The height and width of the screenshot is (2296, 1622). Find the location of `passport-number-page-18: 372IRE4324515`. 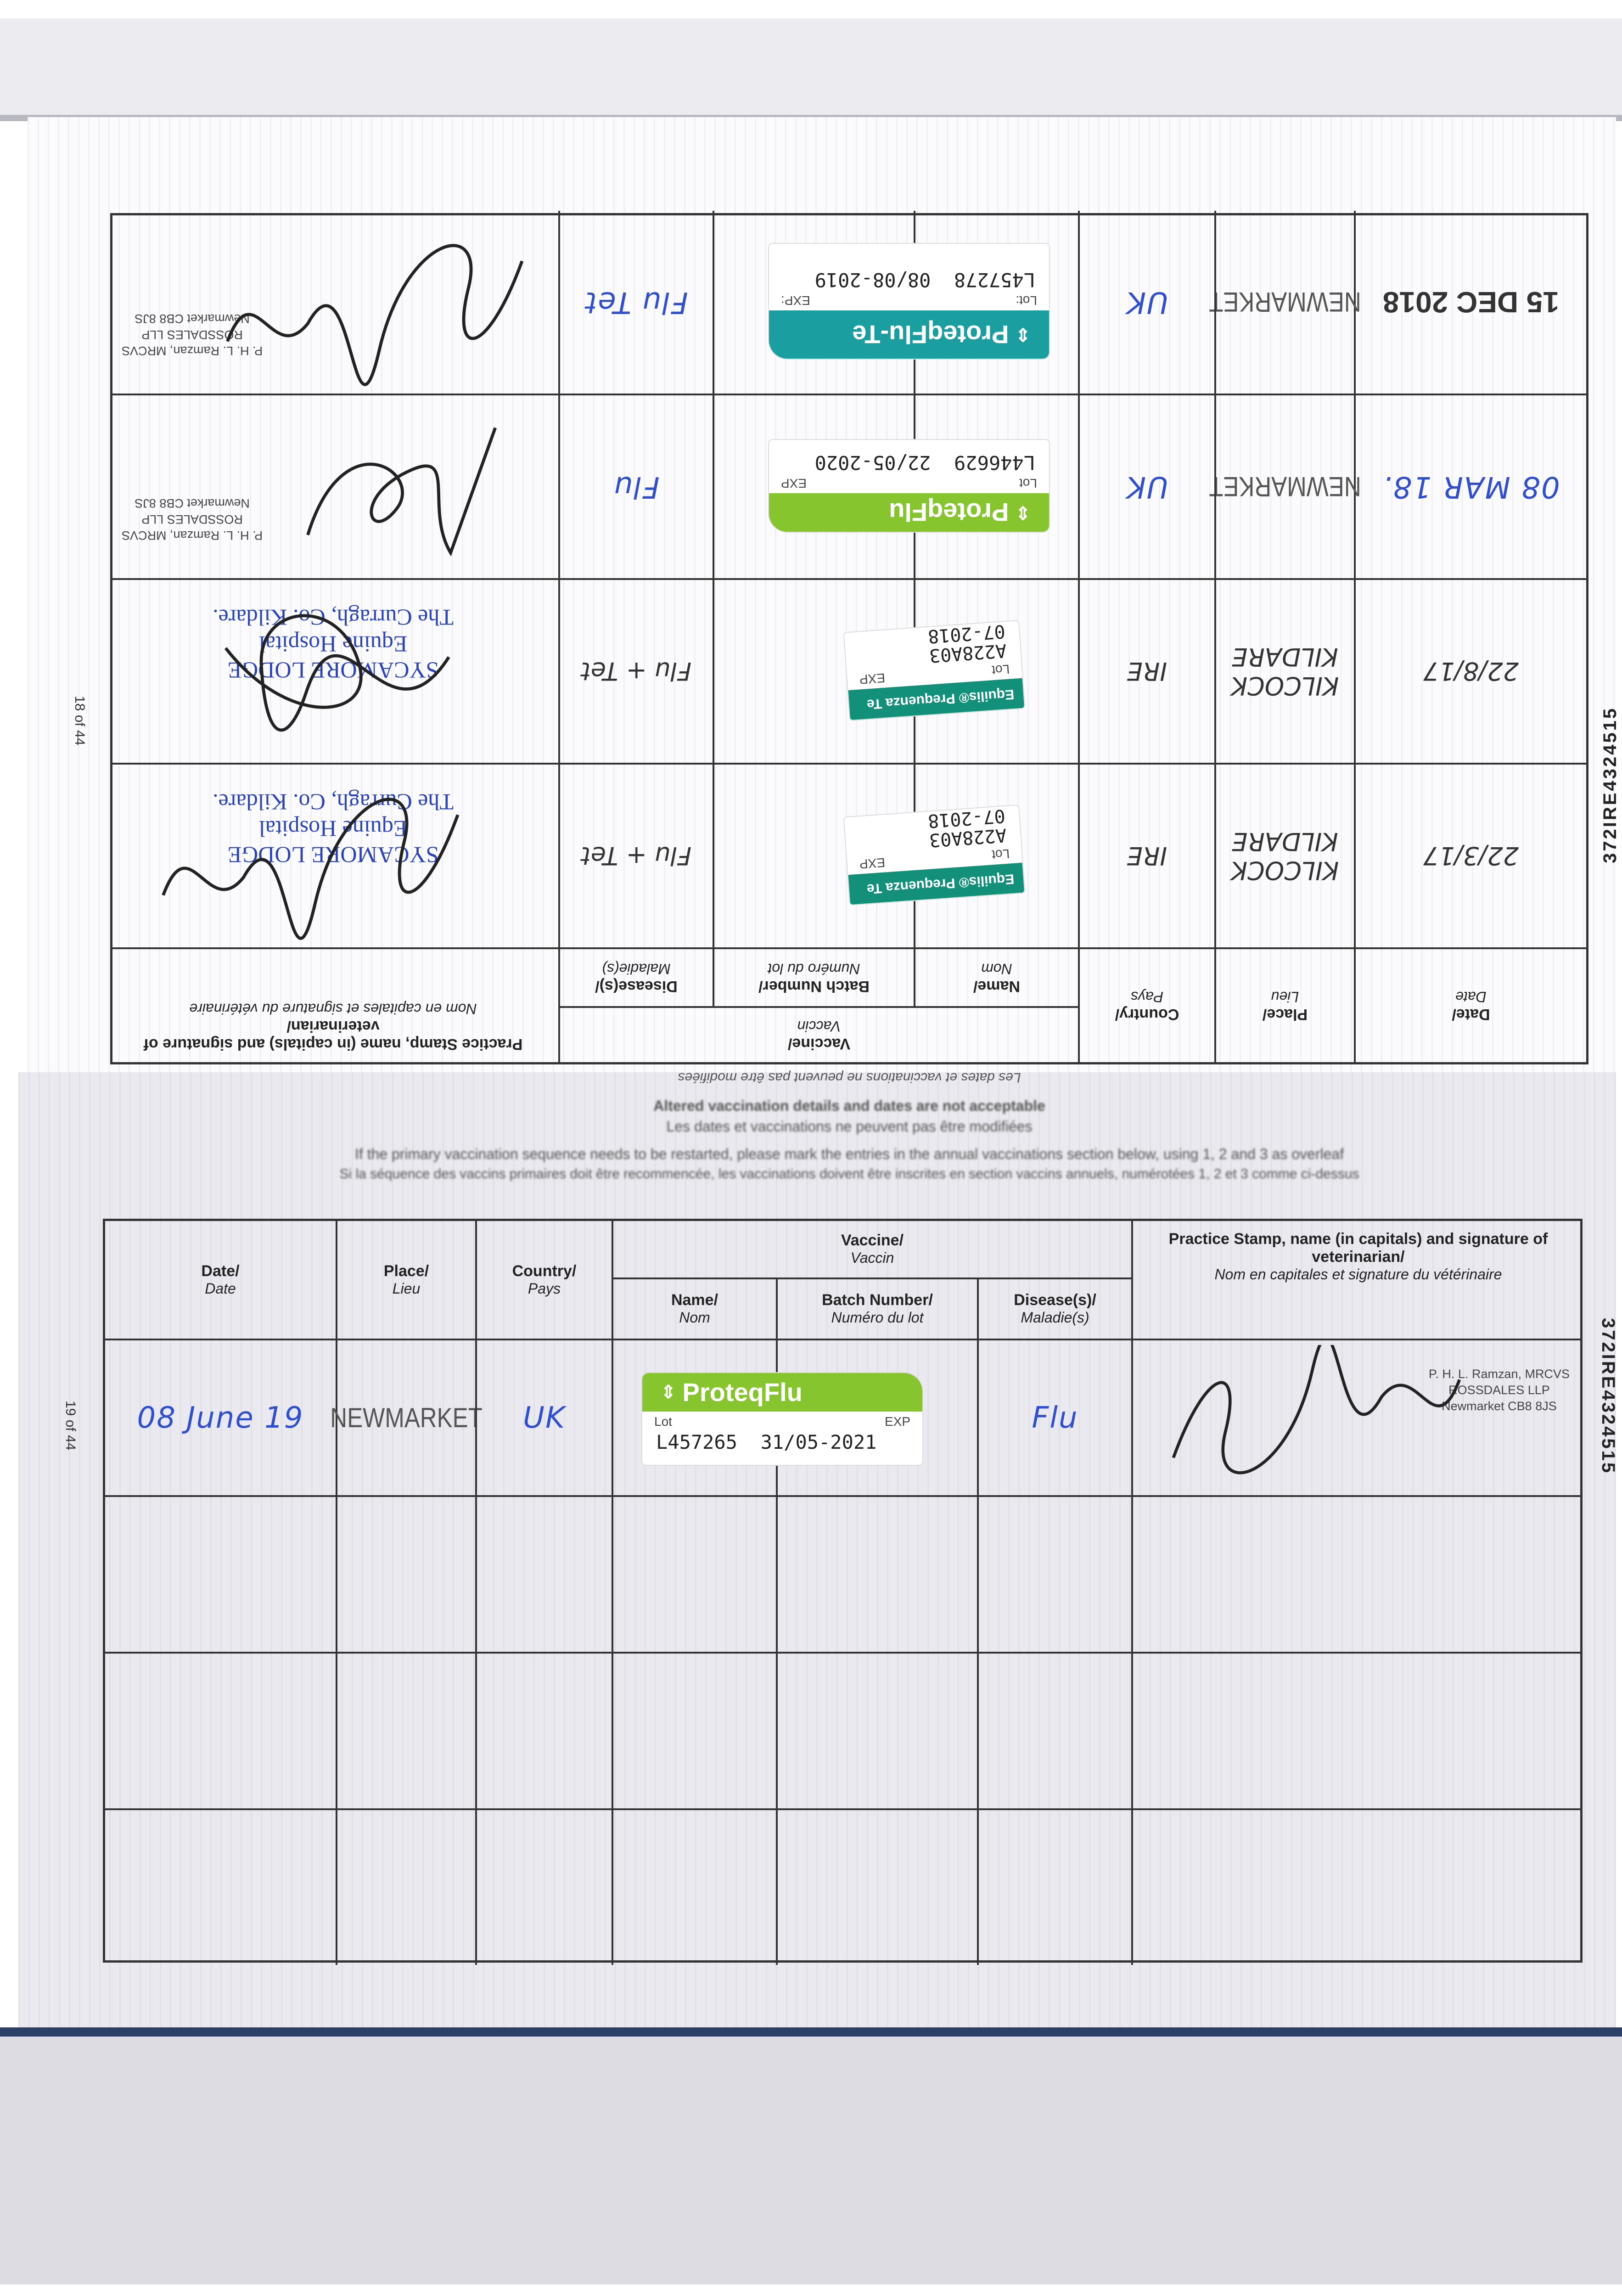

passport-number-page-18: 372IRE4324515 is located at coordinates (1610, 784).